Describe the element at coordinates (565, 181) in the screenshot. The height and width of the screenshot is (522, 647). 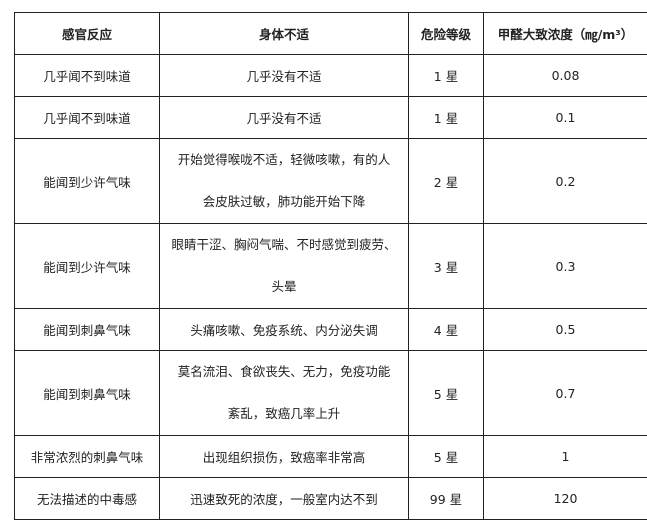
I see `cell-concentration: 0.2` at that location.